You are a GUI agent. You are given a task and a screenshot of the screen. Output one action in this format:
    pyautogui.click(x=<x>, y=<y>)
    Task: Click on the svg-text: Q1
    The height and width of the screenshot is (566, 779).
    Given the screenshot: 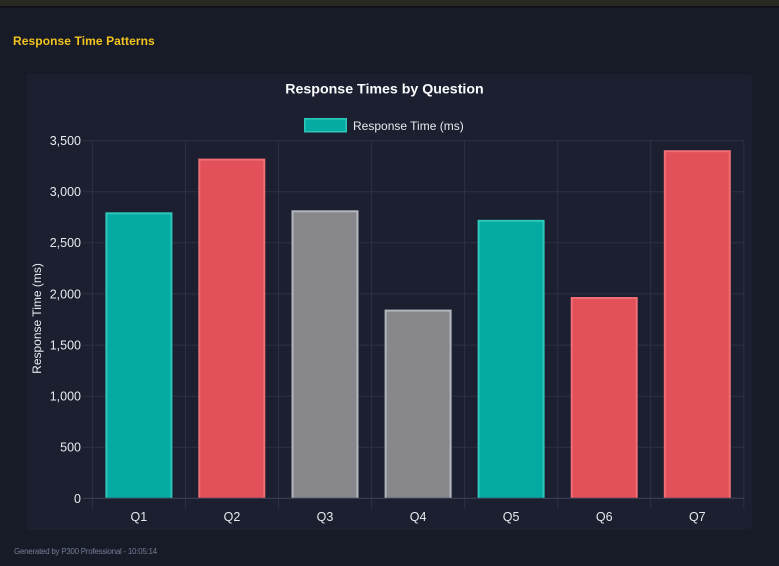 What is the action you would take?
    pyautogui.click(x=139, y=517)
    